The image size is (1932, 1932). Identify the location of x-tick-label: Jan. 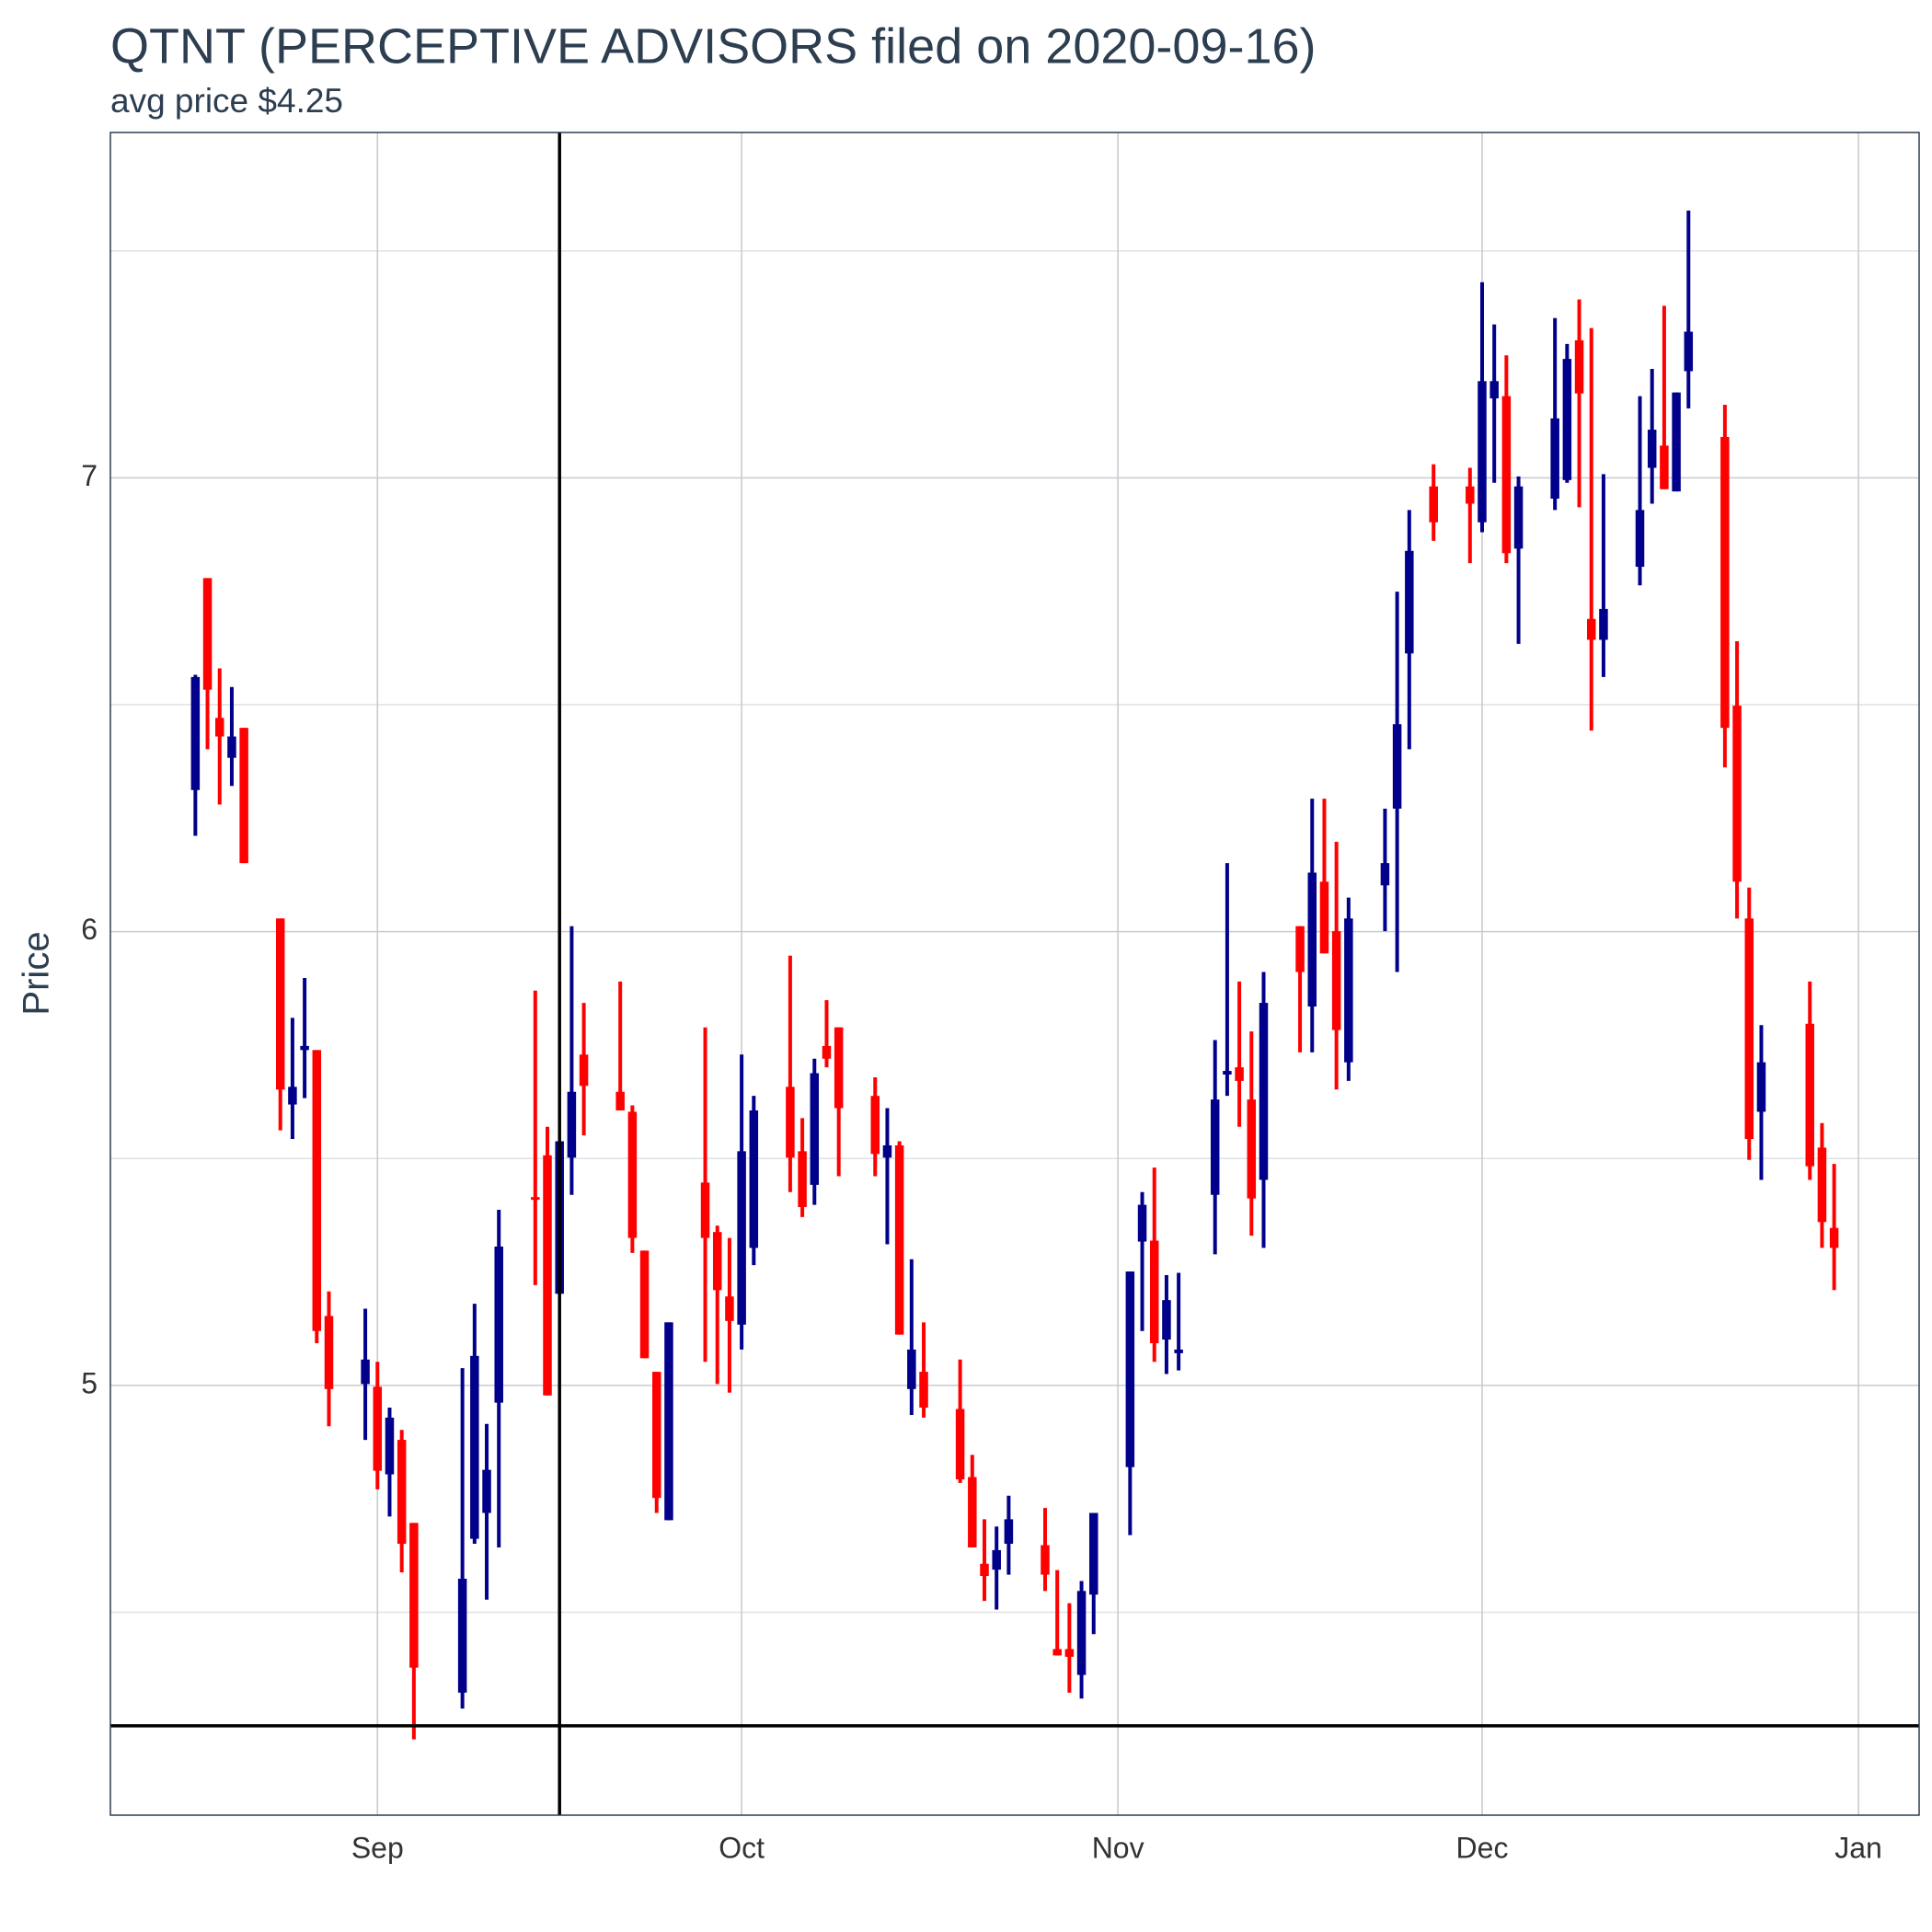
(1858, 1847).